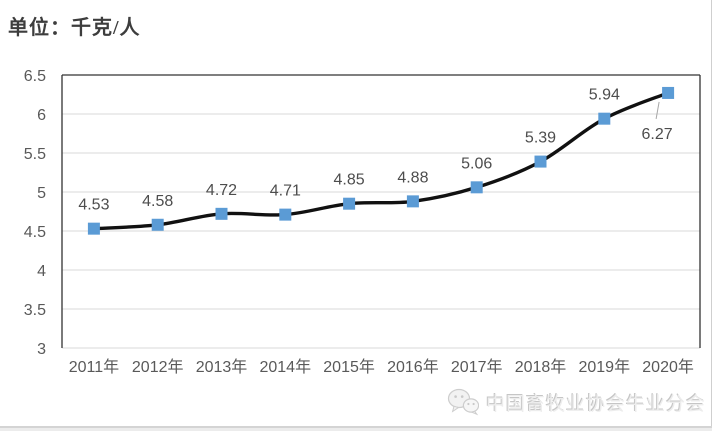  Describe the element at coordinates (356, 427) in the screenshot. I see `page-edge-bottom` at that location.